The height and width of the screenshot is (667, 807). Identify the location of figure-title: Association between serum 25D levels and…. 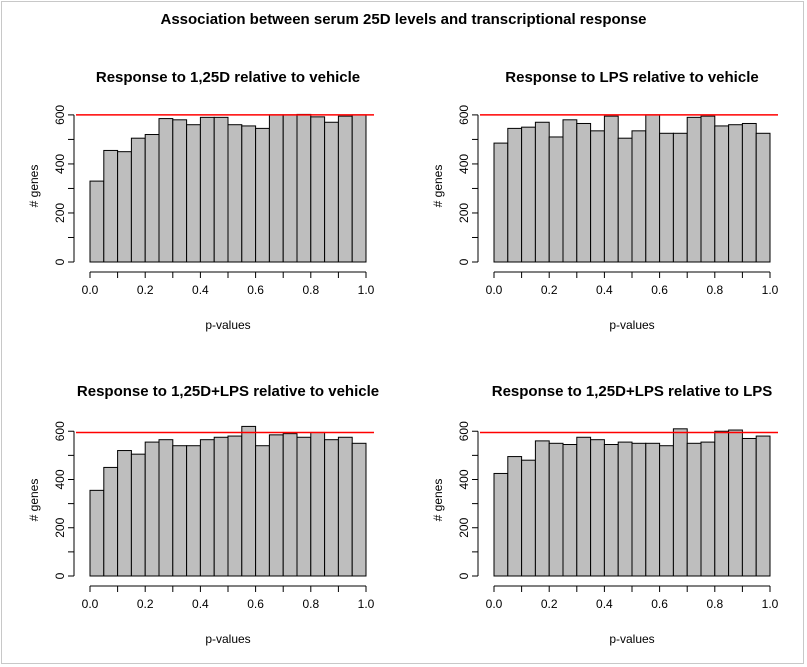
(403, 19).